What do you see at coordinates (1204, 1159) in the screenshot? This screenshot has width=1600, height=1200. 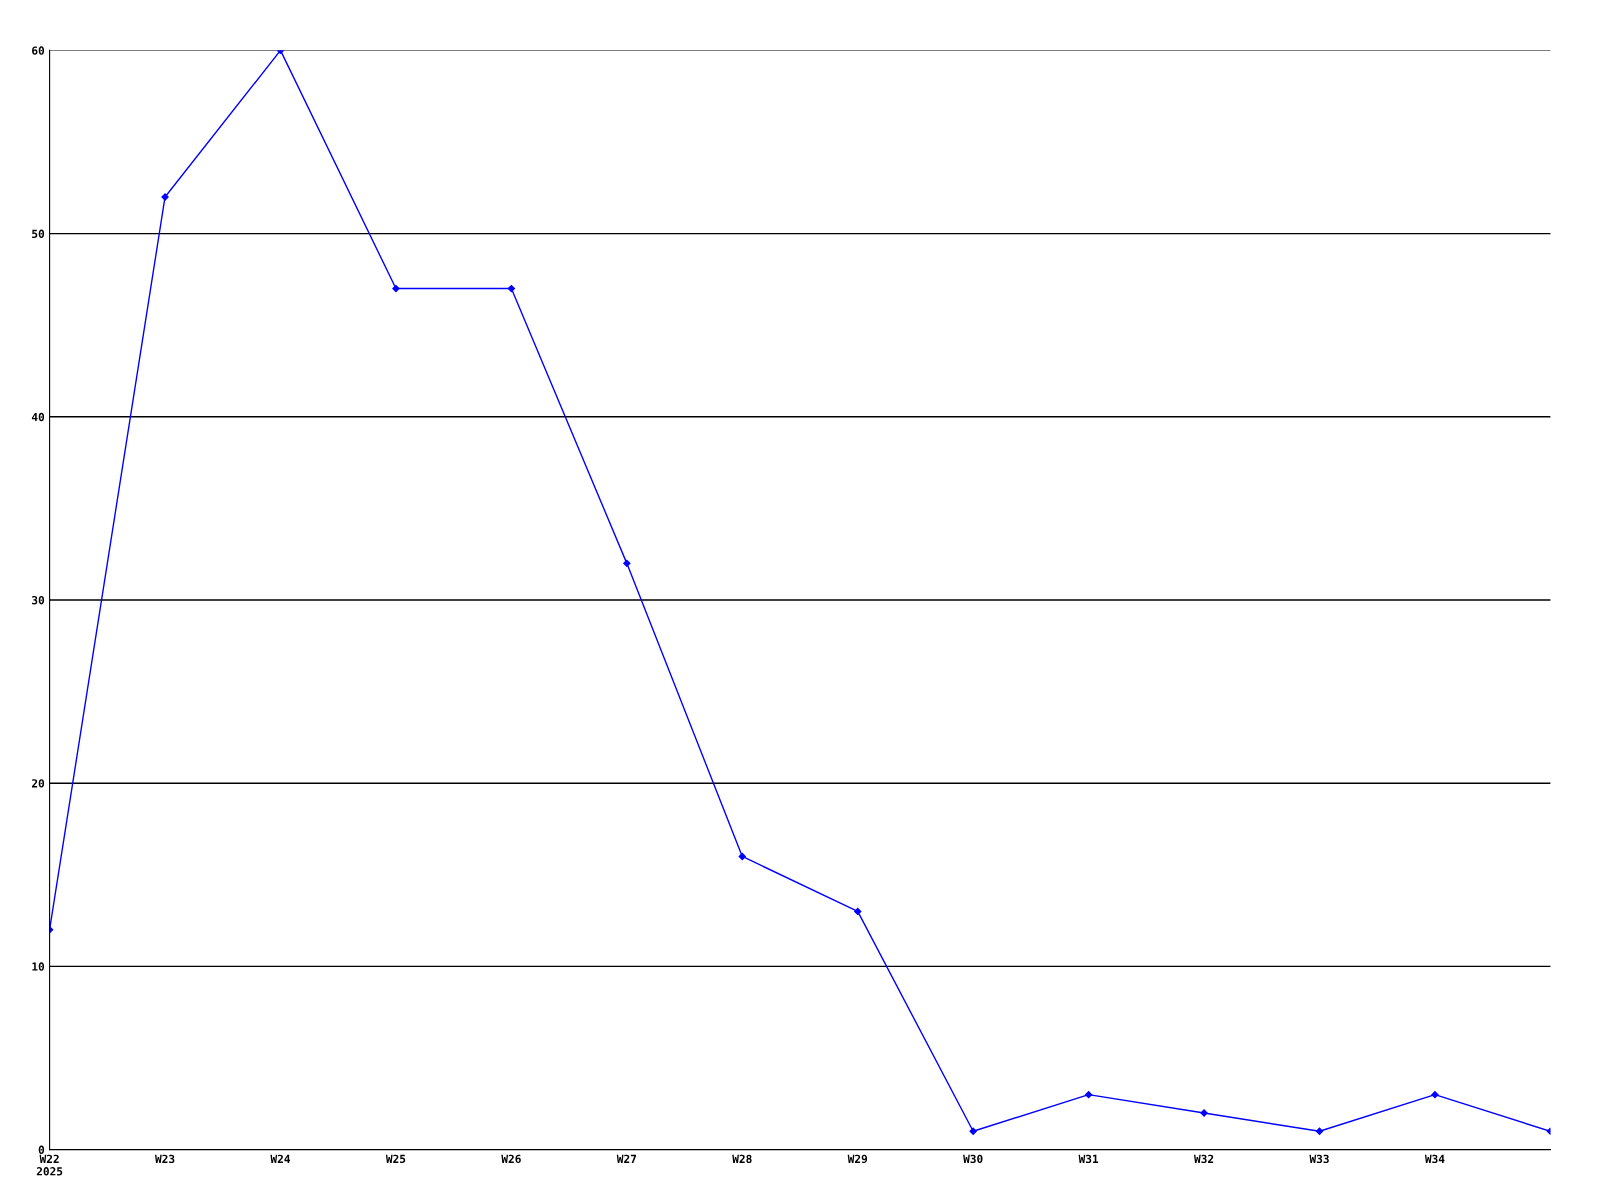 I see `x-tick-label: W32` at bounding box center [1204, 1159].